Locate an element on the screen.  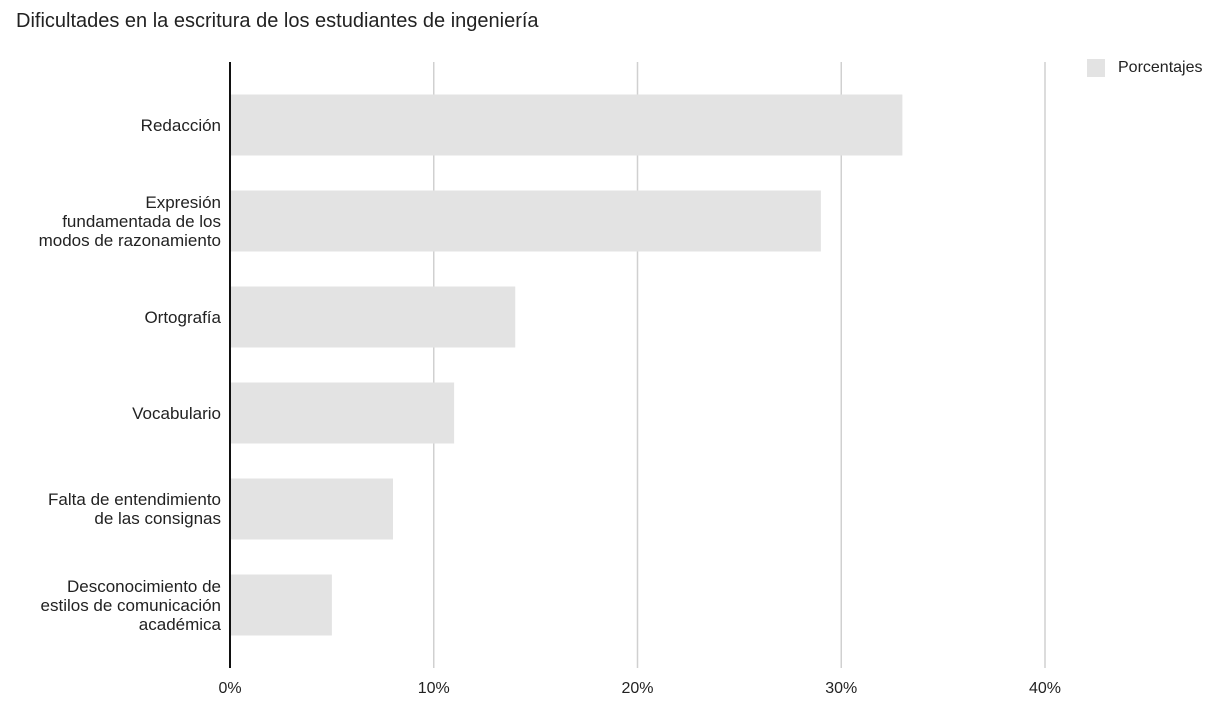
legend-label: Porcentajes is located at coordinates (1160, 67).